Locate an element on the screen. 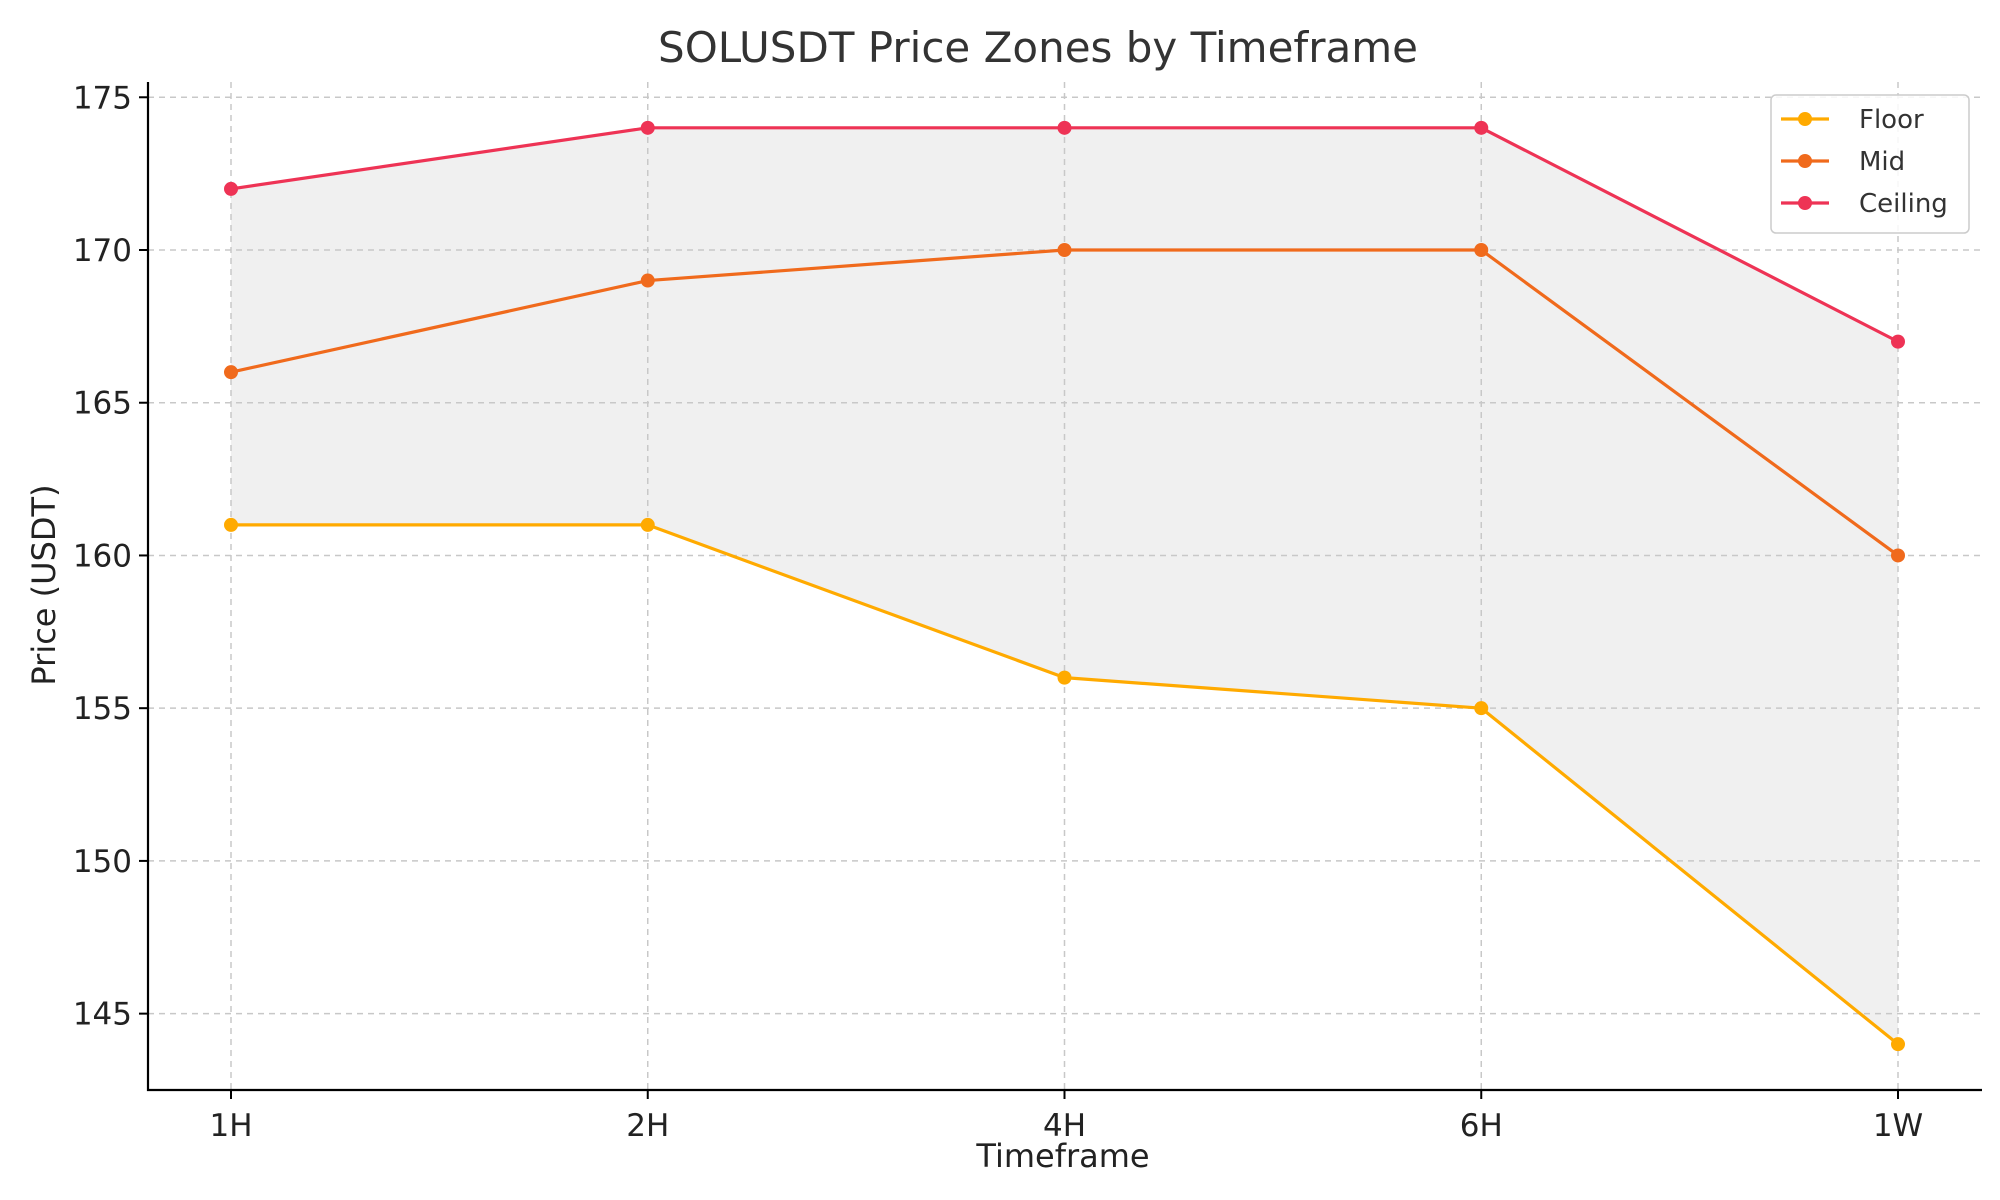  legend-marker-floor is located at coordinates (1805, 119).